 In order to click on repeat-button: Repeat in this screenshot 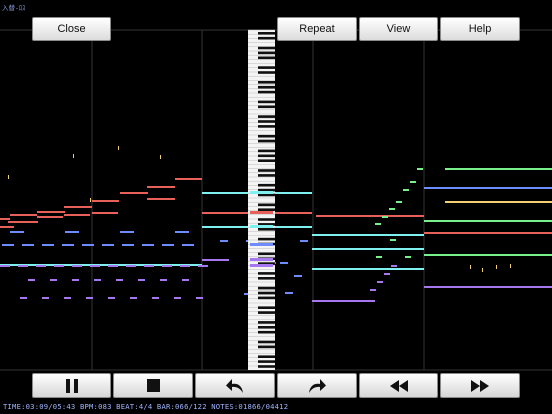, I will do `click(317, 29)`.